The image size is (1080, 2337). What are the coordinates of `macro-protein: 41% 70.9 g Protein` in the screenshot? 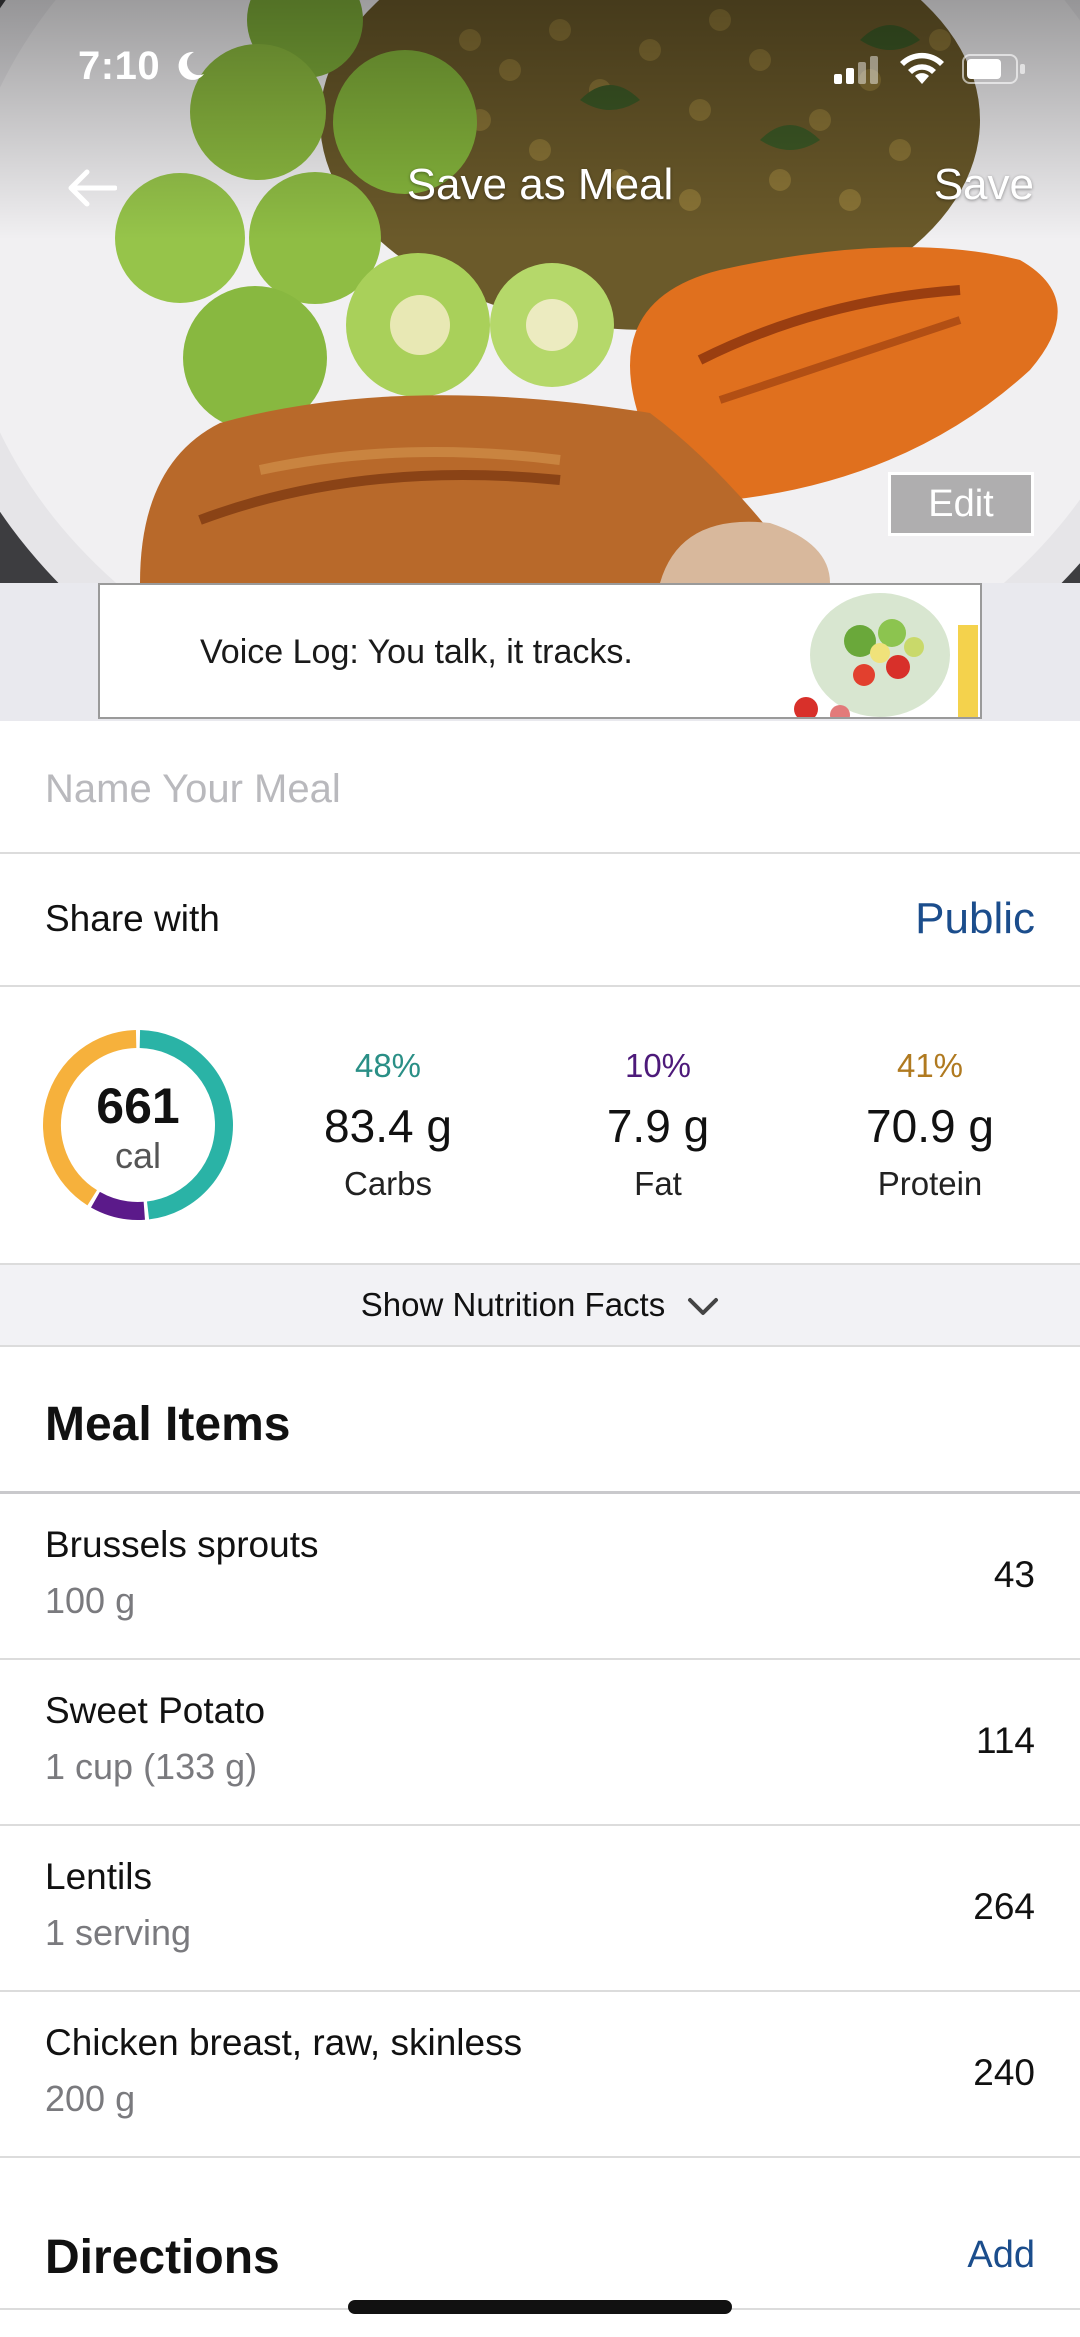 It's located at (930, 1125).